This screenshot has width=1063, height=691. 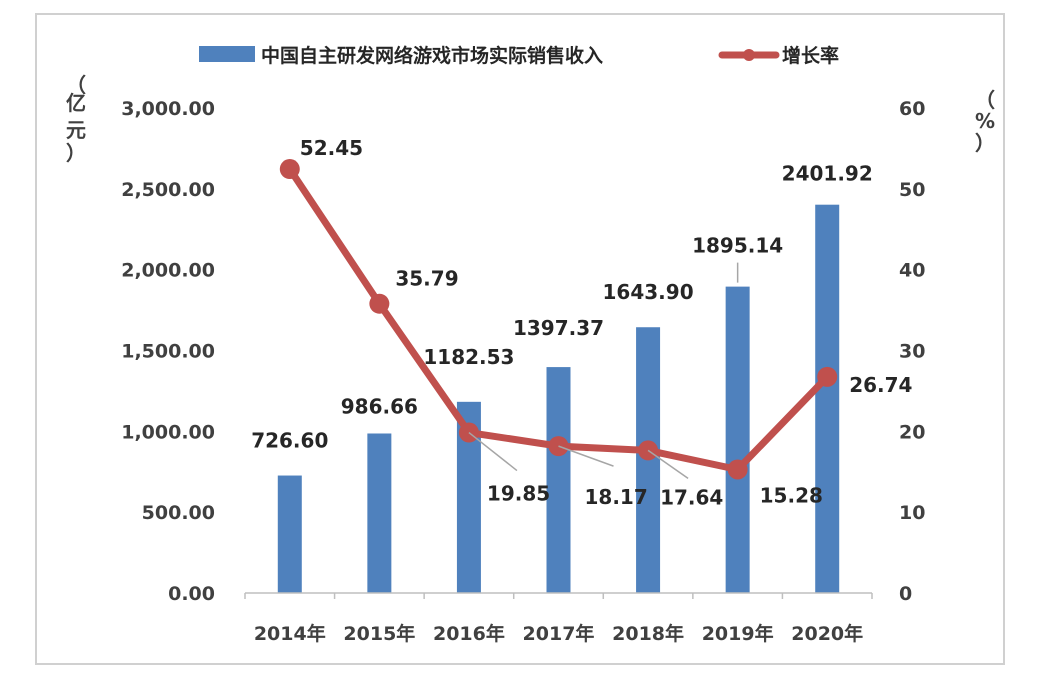 I want to click on x-tick-label: 2014年, so click(x=290, y=633).